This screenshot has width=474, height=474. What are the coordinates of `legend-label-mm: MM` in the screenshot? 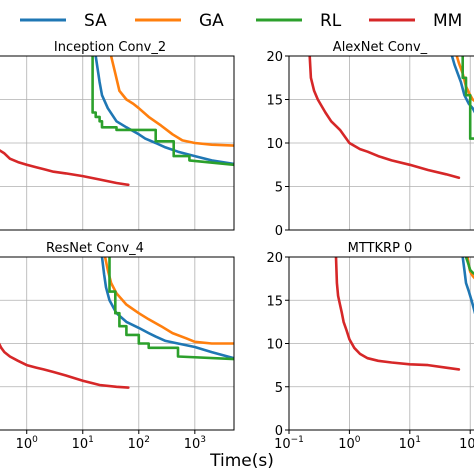 It's located at (447, 21).